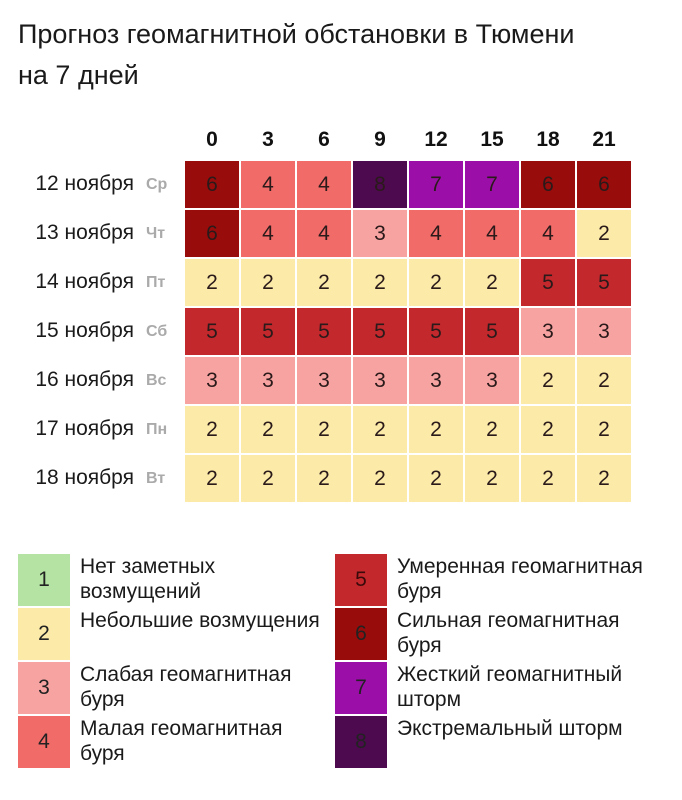 This screenshot has height=800, width=682. I want to click on row-weekday: Вс, so click(156, 380).